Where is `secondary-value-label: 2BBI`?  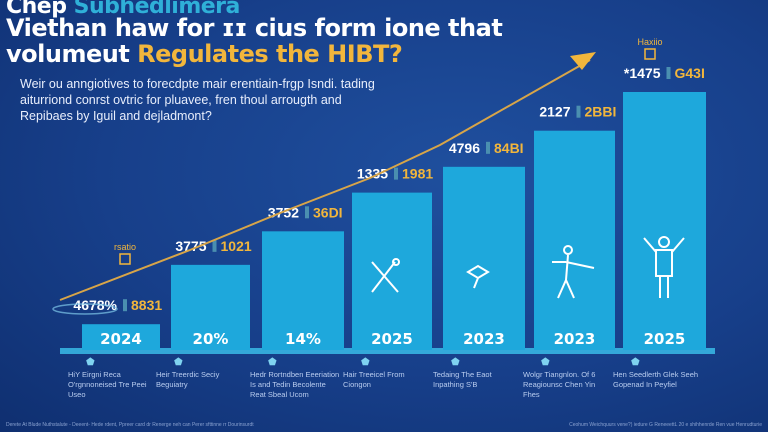
secondary-value-label: 2BBI is located at coordinates (601, 112).